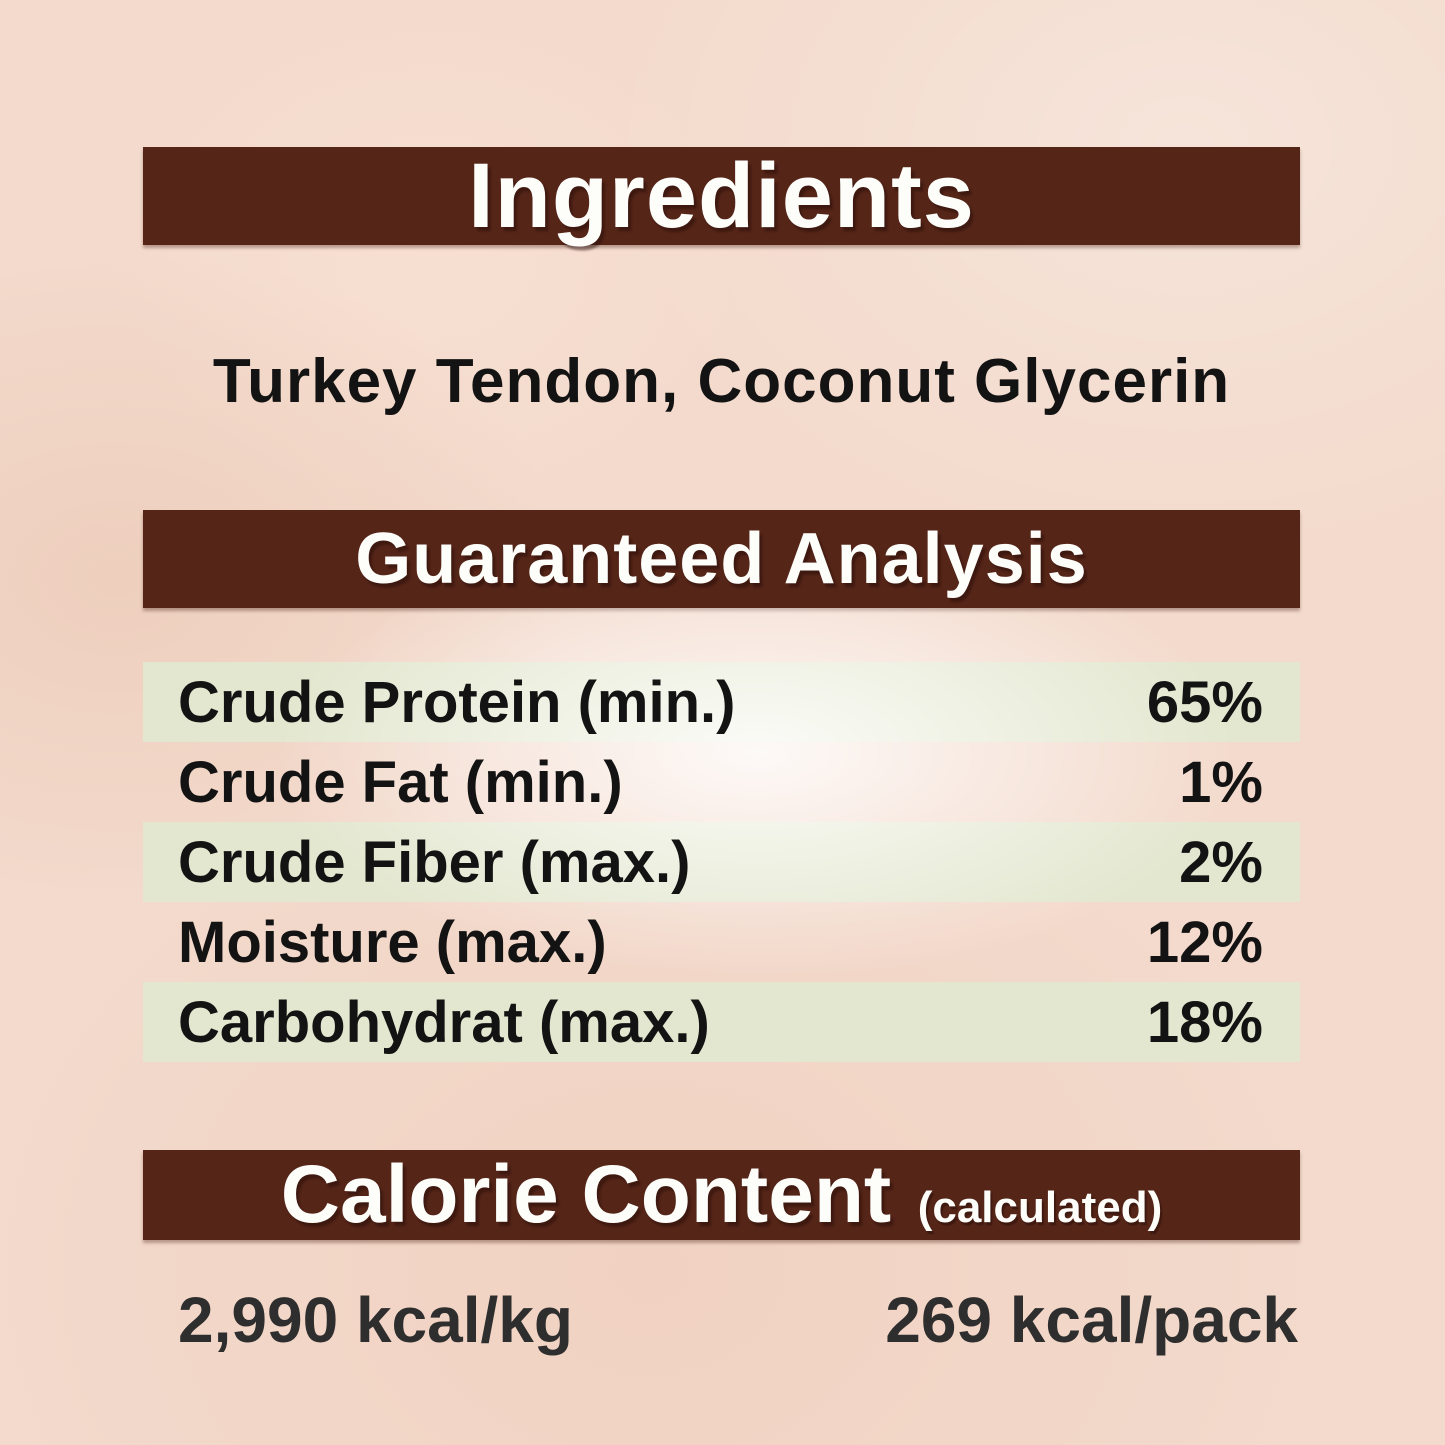 This screenshot has width=1445, height=1445. I want to click on table-row: Crude Protein (min.) 65%, so click(721, 702).